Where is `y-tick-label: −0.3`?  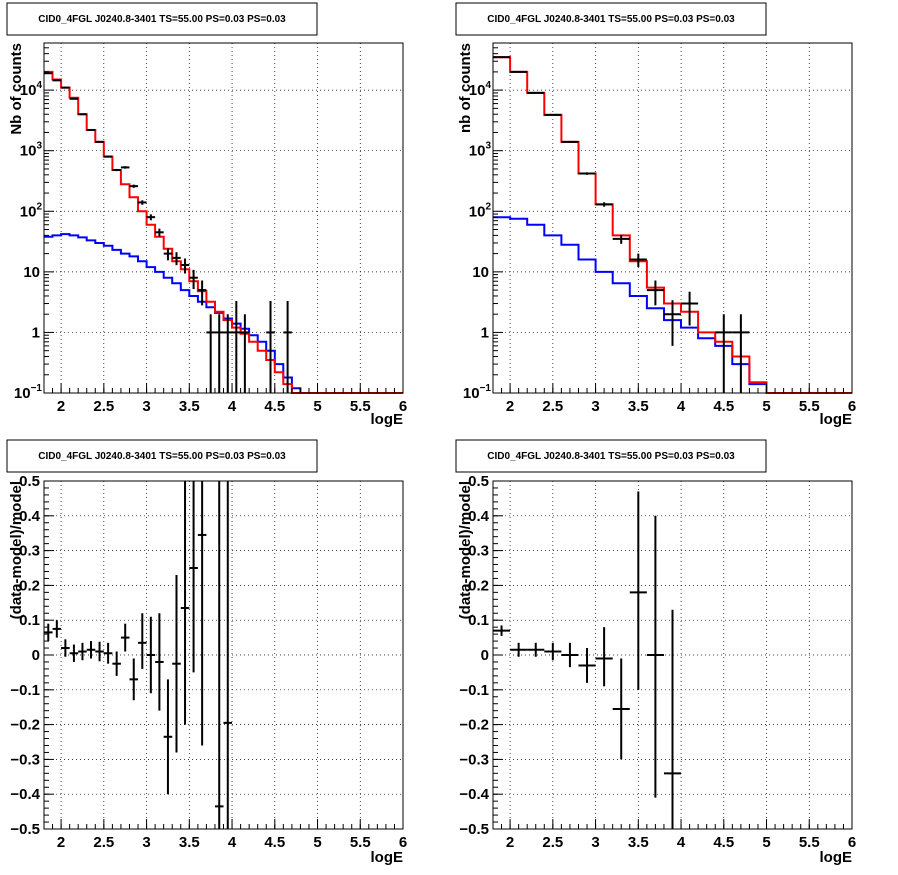 y-tick-label: −0.3 is located at coordinates (25, 759).